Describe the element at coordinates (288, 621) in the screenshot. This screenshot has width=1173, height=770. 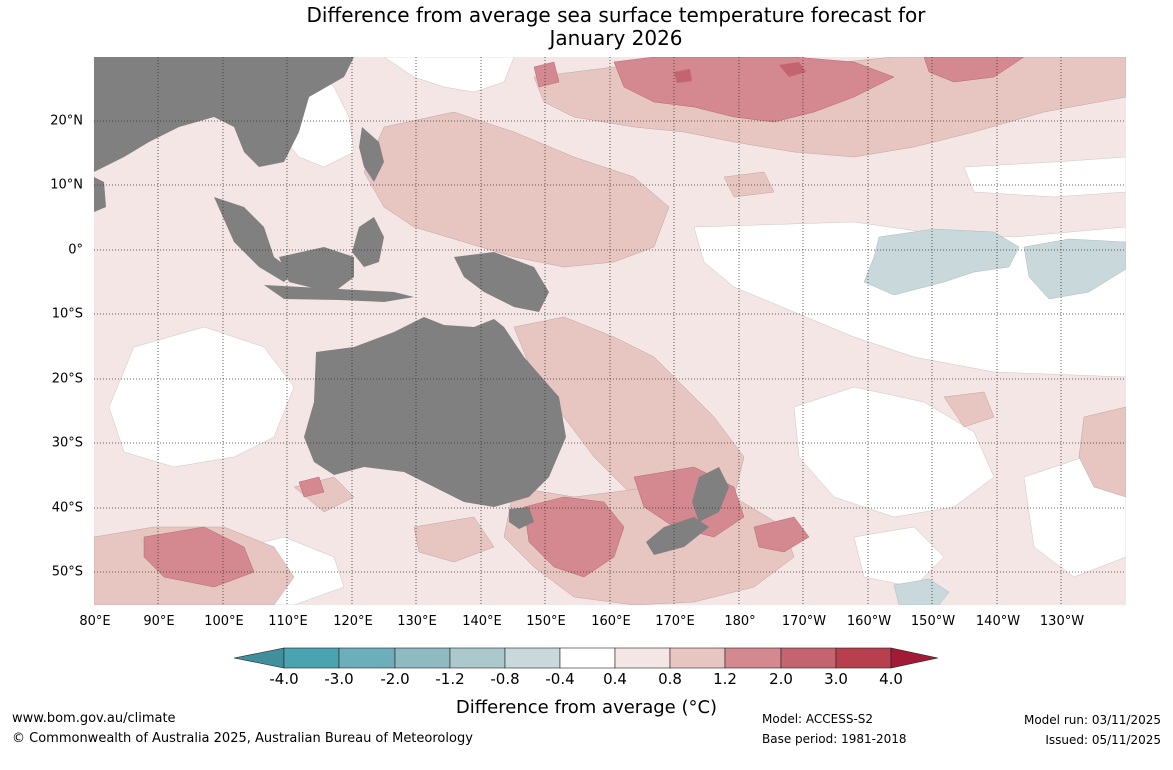
I see `lon-label-110e: 110°E` at that location.